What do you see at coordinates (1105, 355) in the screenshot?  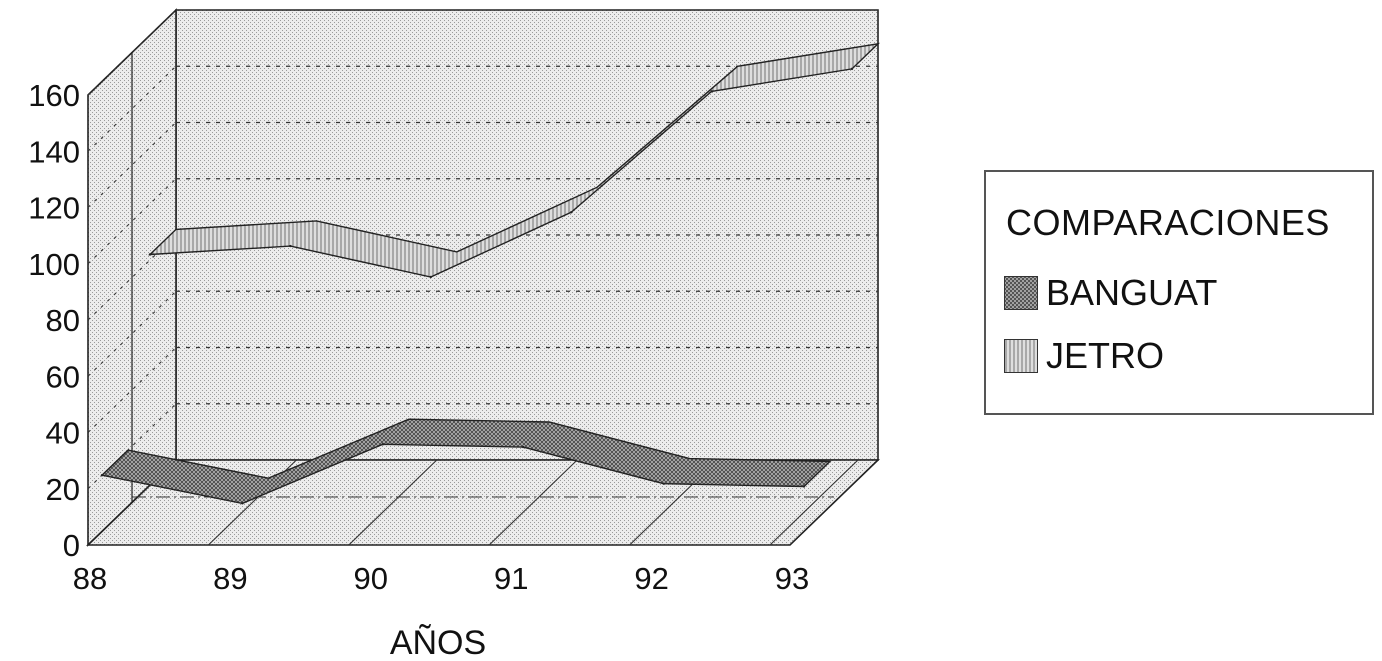 I see `legend-label-jetro: JETRO` at bounding box center [1105, 355].